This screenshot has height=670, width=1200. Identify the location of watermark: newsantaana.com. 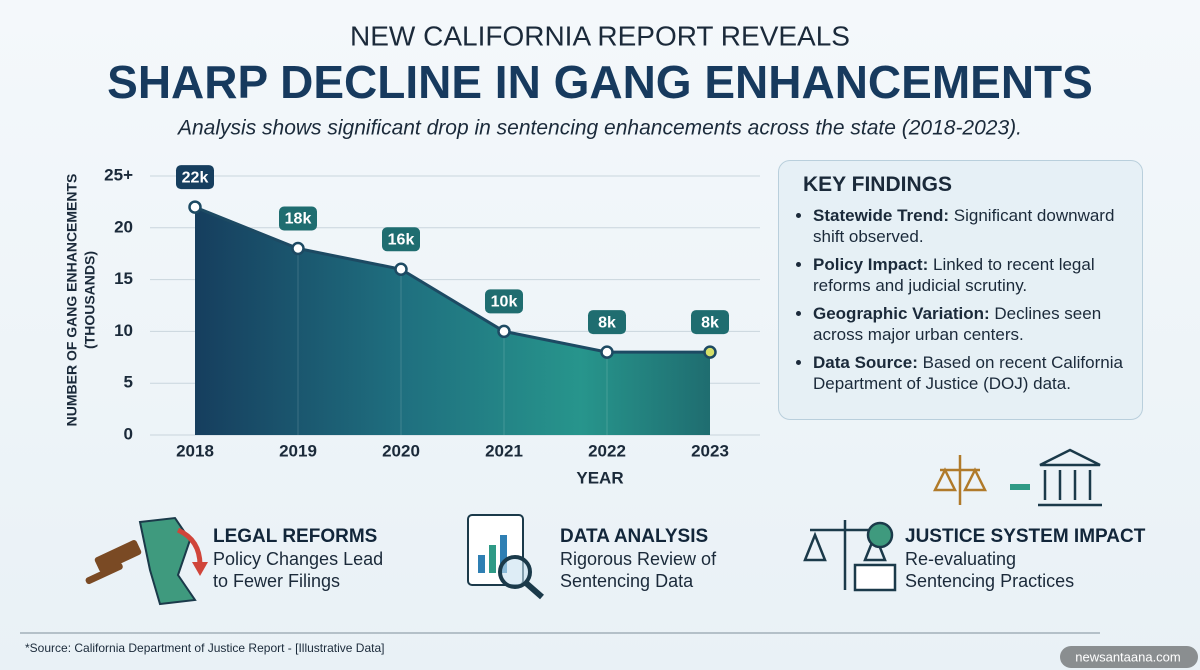
(1128, 656).